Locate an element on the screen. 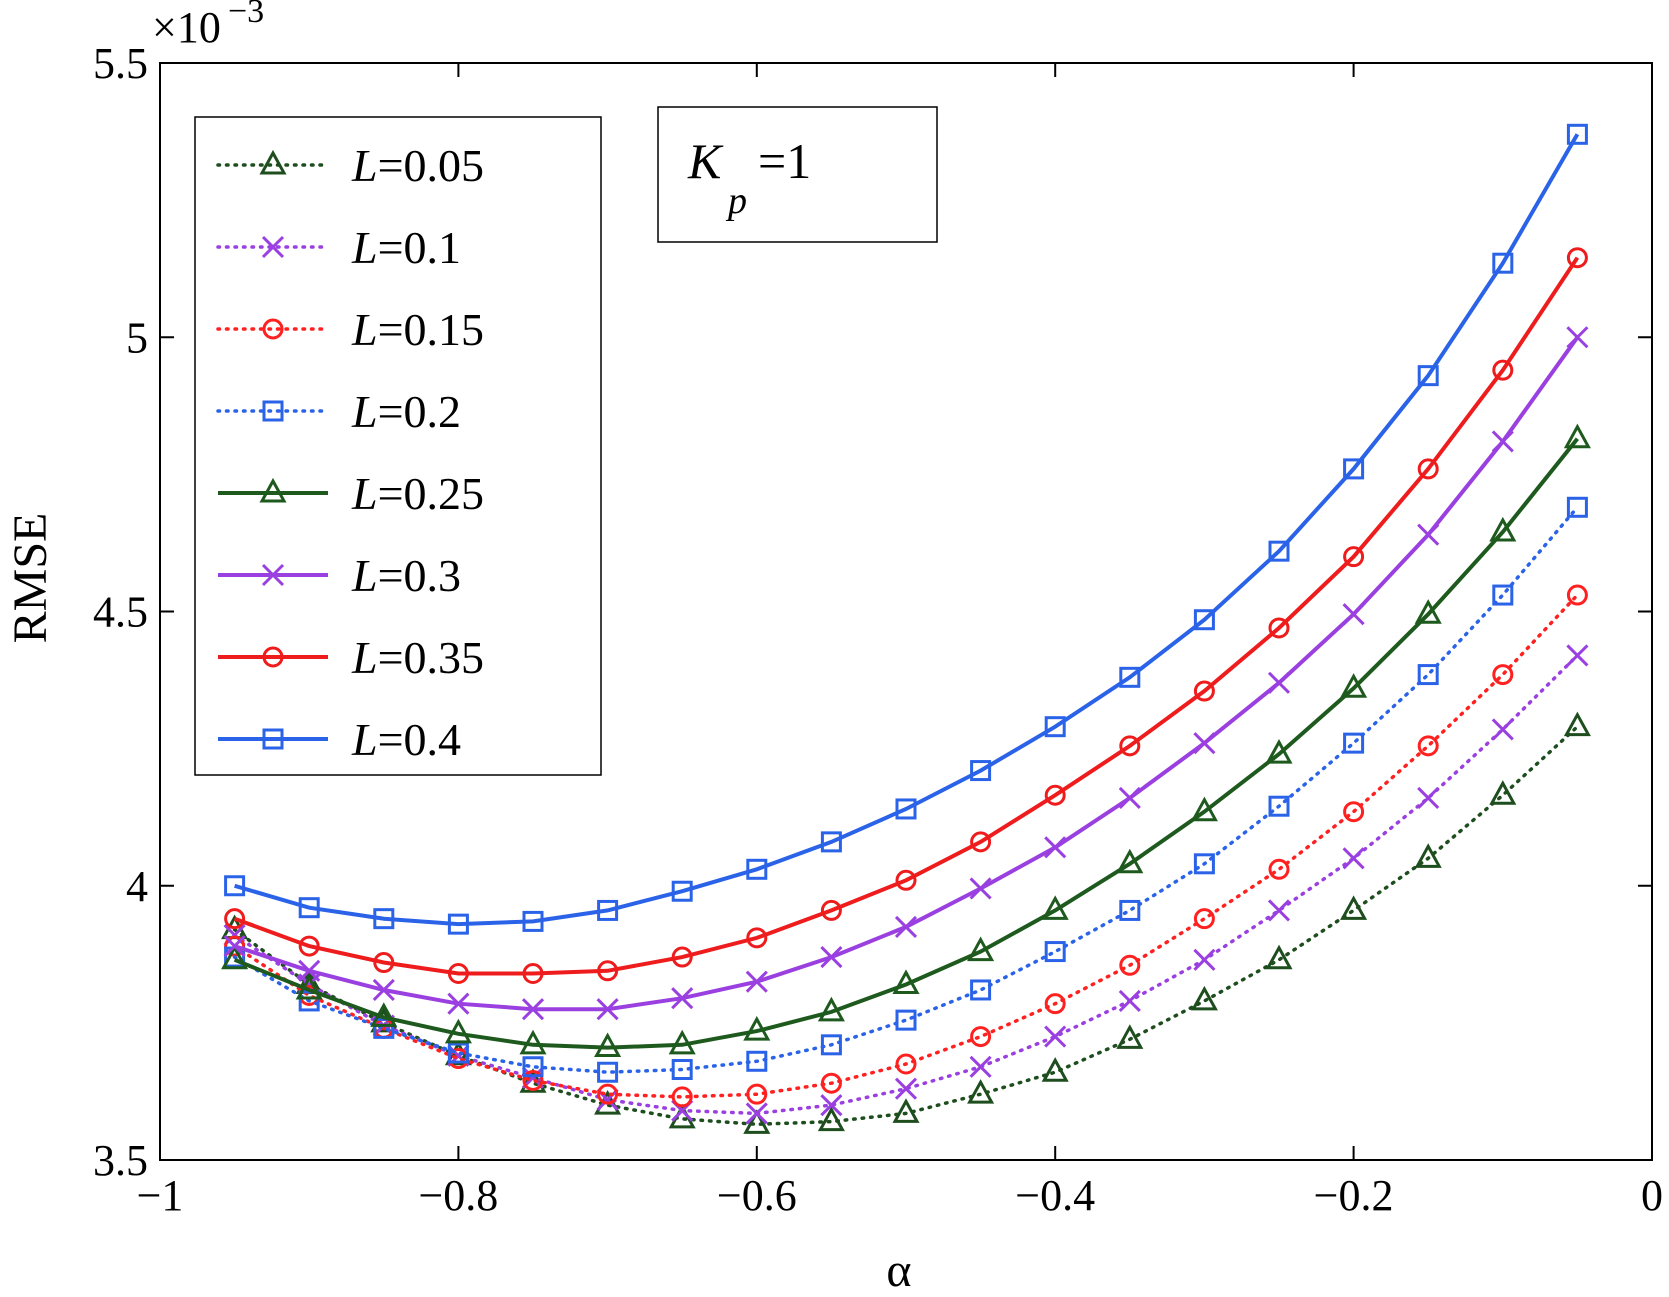 The height and width of the screenshot is (1297, 1669). legend-label: L=0.25 is located at coordinates (417, 493).